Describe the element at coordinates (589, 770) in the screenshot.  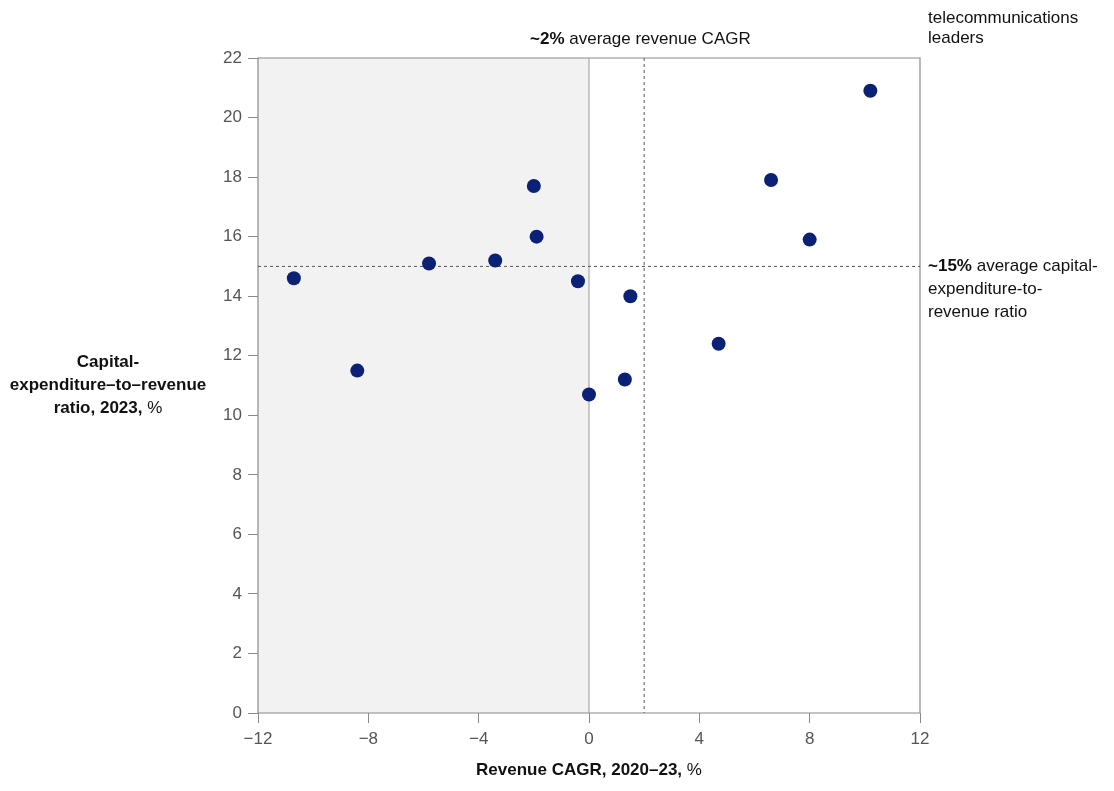
I see `x-axis-title: Revenue CAGR, 2020–23, %` at that location.